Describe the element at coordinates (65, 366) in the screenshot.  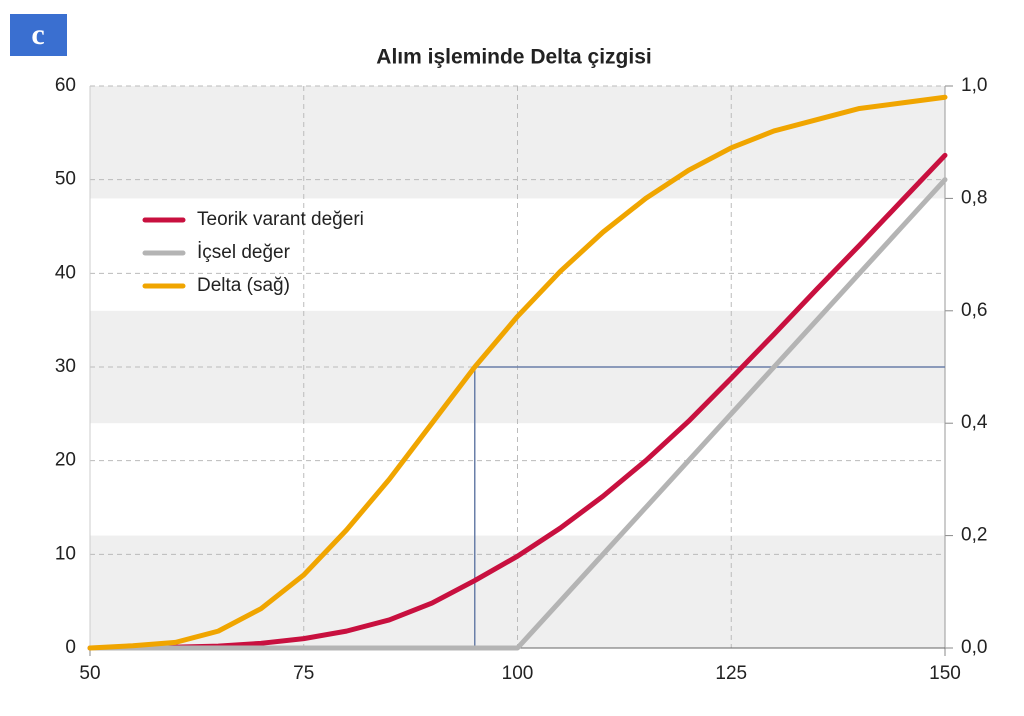
I see `y-tick-label: 30` at that location.